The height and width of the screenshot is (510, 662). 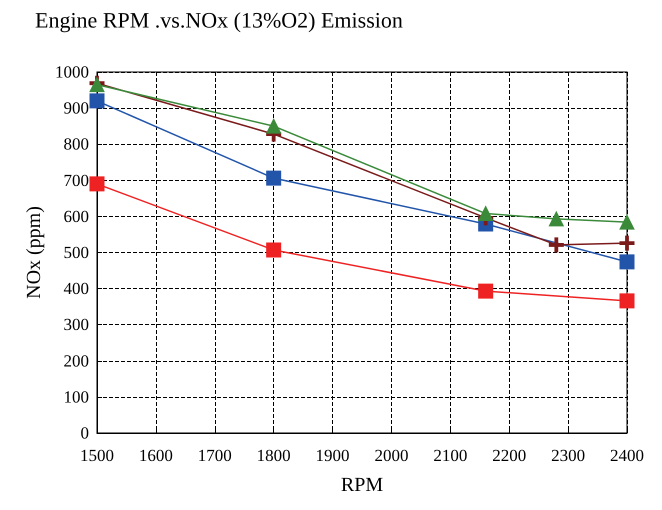 What do you see at coordinates (76, 216) in the screenshot?
I see `y-tick-label: 600` at bounding box center [76, 216].